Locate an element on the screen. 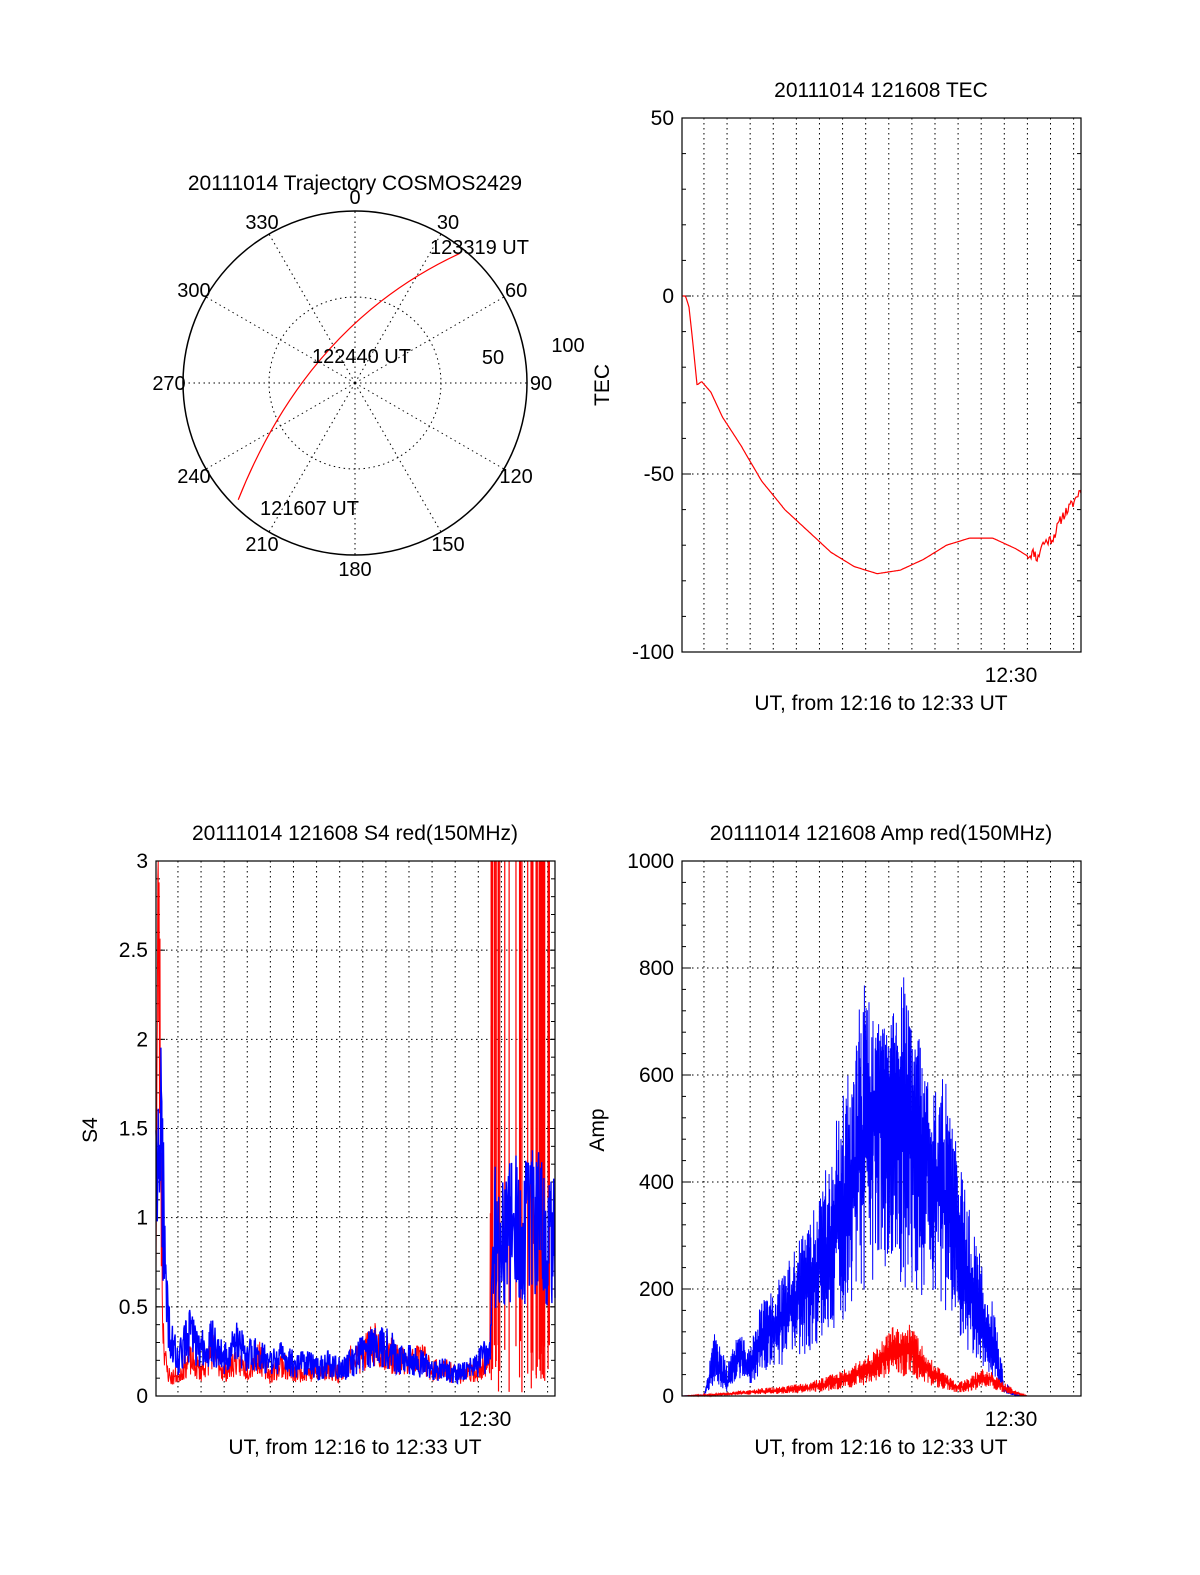  y-tick-label: 1 is located at coordinates (142, 1218).